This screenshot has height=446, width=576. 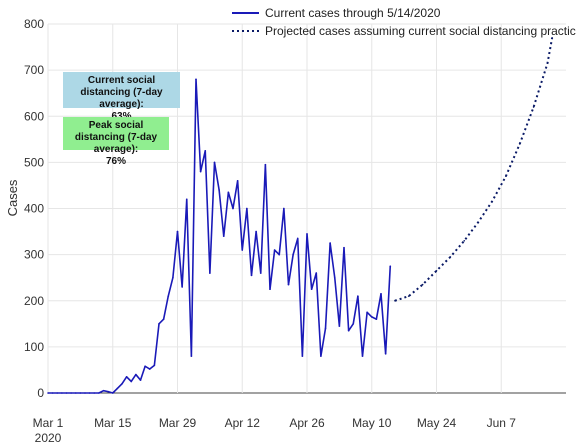 I want to click on y-tick-label: 100, so click(x=34, y=347).